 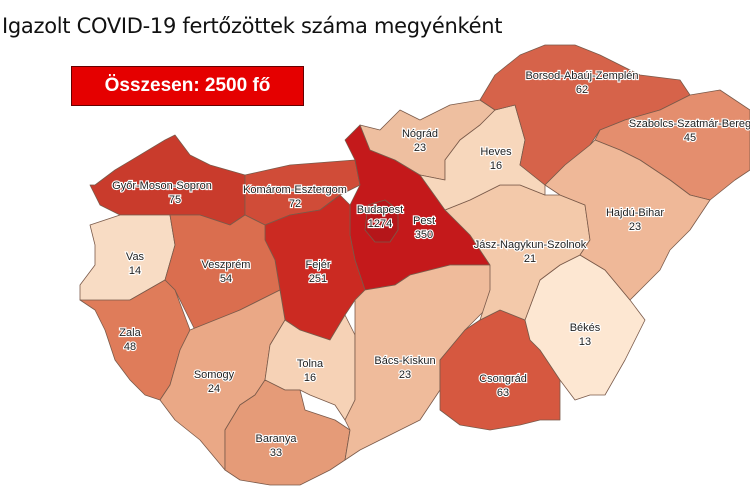 I want to click on label-csongrad-name: Csongrád, so click(x=503, y=379).